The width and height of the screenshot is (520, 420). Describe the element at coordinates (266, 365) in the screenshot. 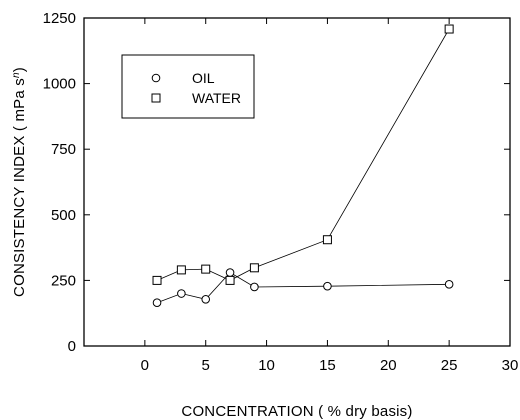

I see `x-tick-label: 10` at that location.